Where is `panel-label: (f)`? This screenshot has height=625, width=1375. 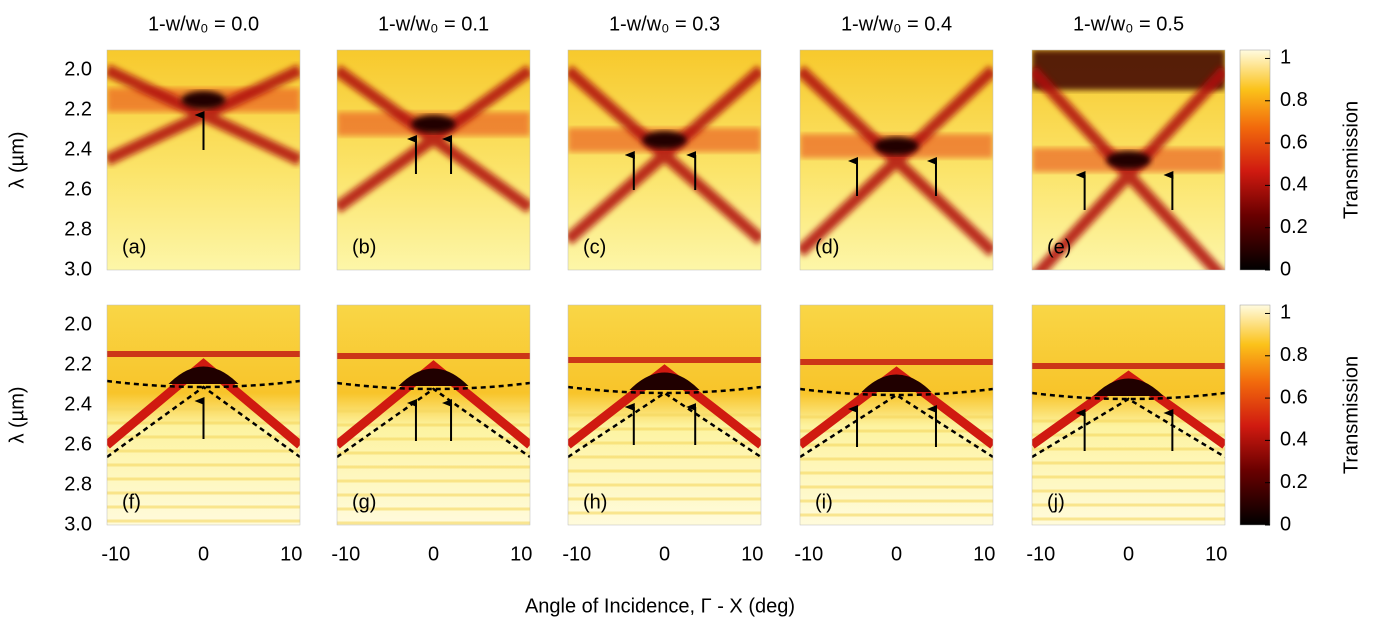
panel-label: (f) is located at coordinates (131, 502).